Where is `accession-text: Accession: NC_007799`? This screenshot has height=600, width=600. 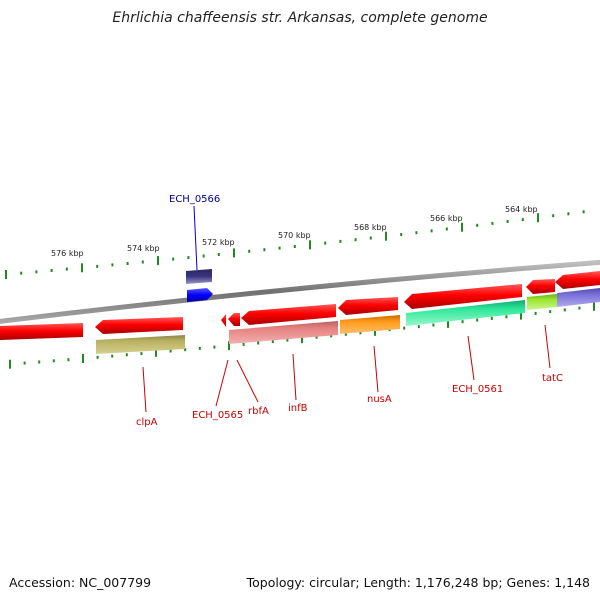 accession-text: Accession: NC_007799 is located at coordinates (80, 582).